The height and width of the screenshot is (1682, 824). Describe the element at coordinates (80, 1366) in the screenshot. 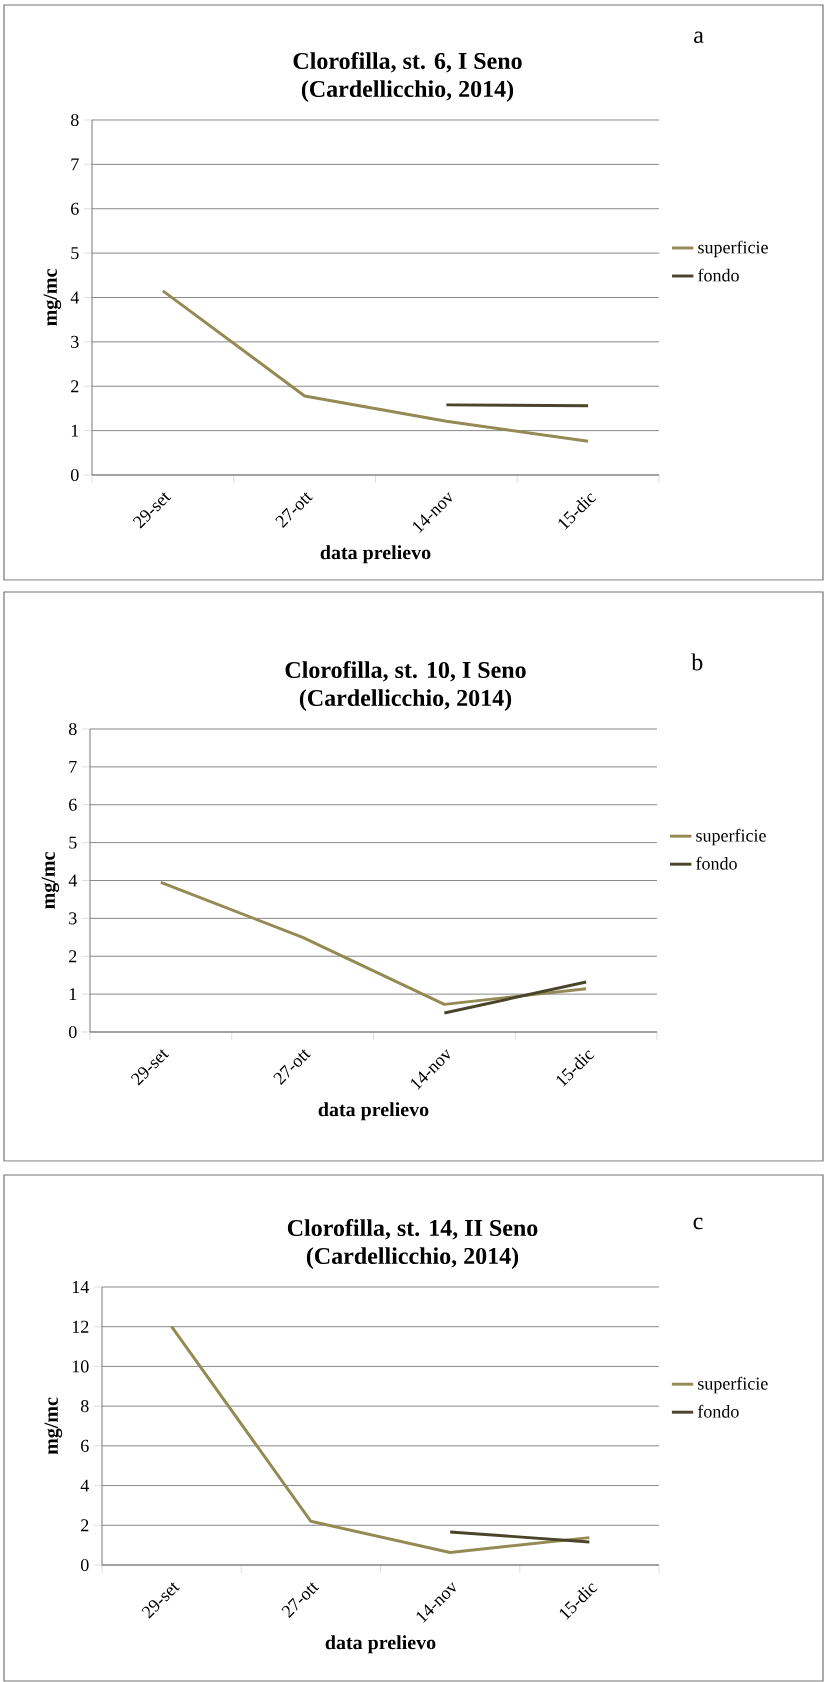

I see `y-tick-label: 10` at that location.